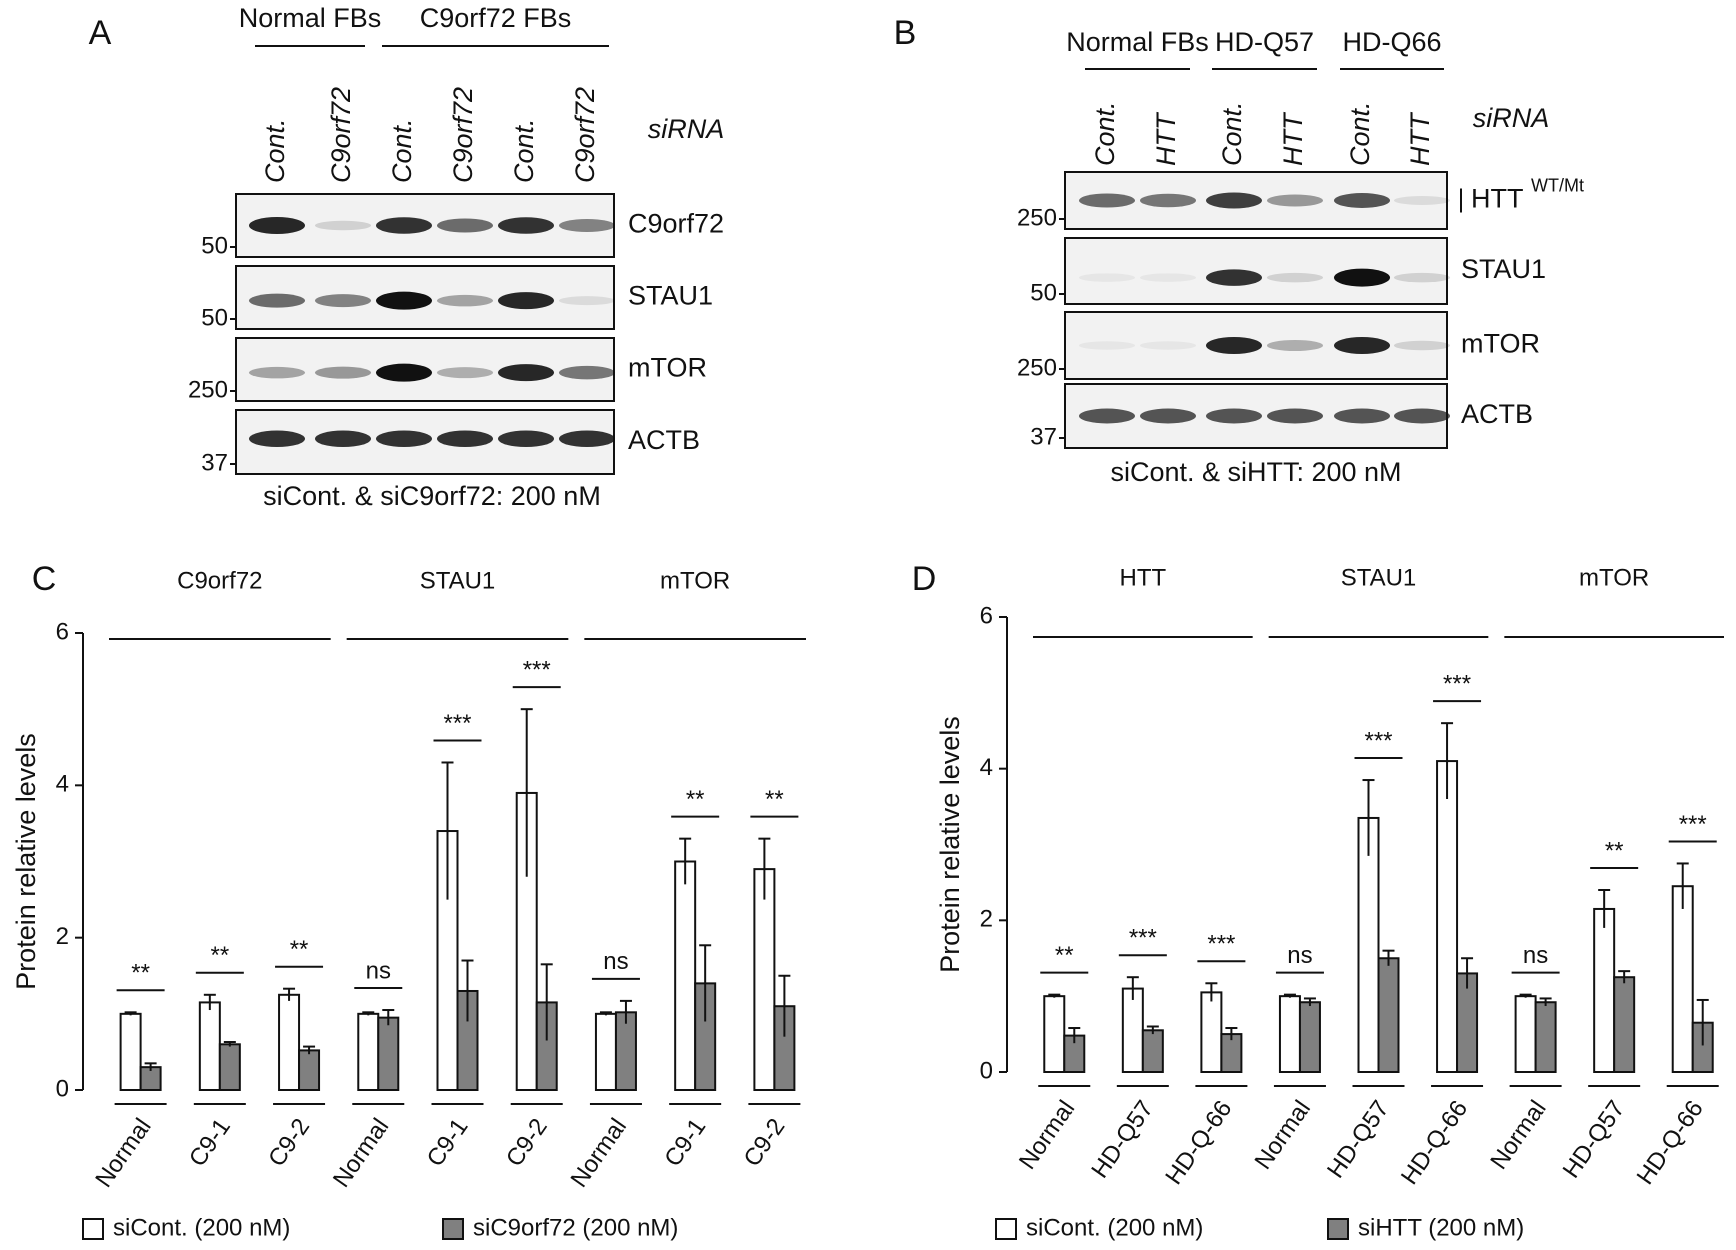  What do you see at coordinates (496, 18) in the screenshot?
I see `group-header: C9orf72 FBs` at bounding box center [496, 18].